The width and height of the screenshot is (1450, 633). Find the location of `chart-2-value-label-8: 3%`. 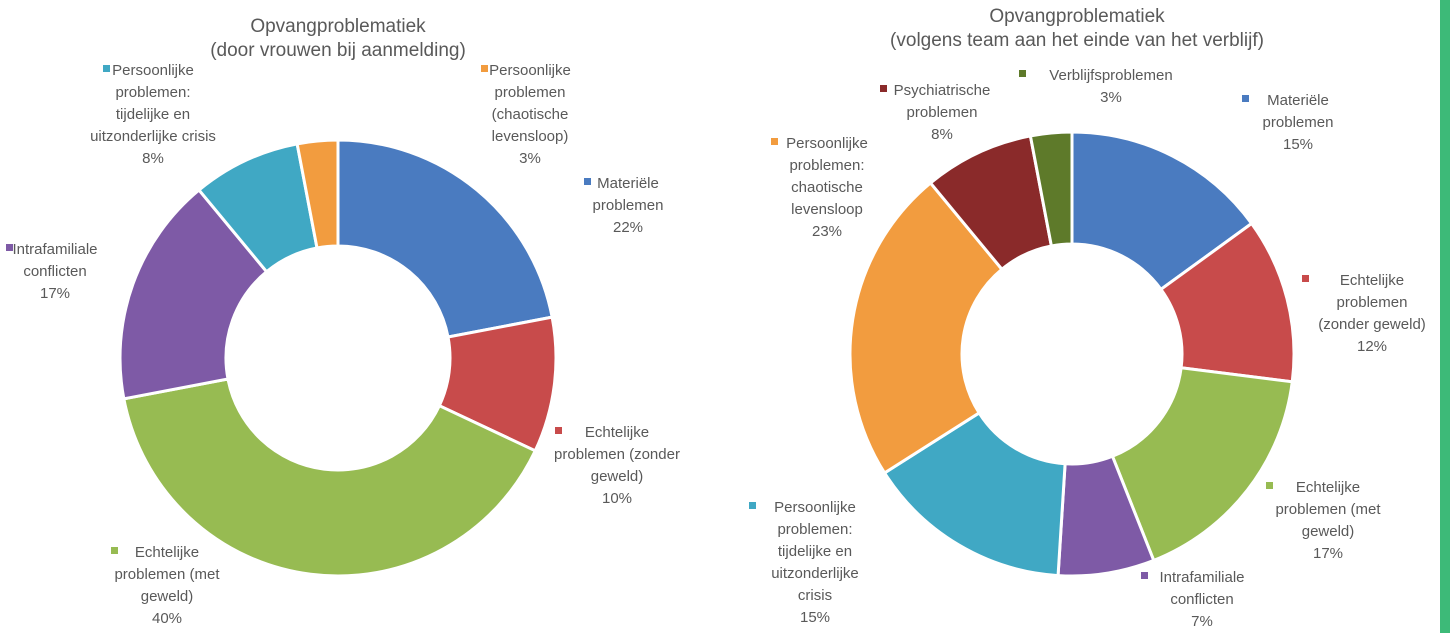

chart-2-value-label-8: 3% is located at coordinates (1111, 97).